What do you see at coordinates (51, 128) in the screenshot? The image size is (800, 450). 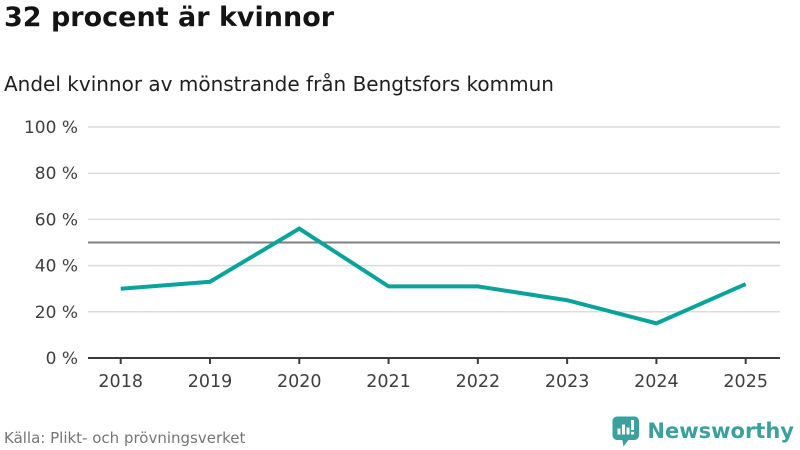 I see `y-axis-tick-label: 100 %` at bounding box center [51, 128].